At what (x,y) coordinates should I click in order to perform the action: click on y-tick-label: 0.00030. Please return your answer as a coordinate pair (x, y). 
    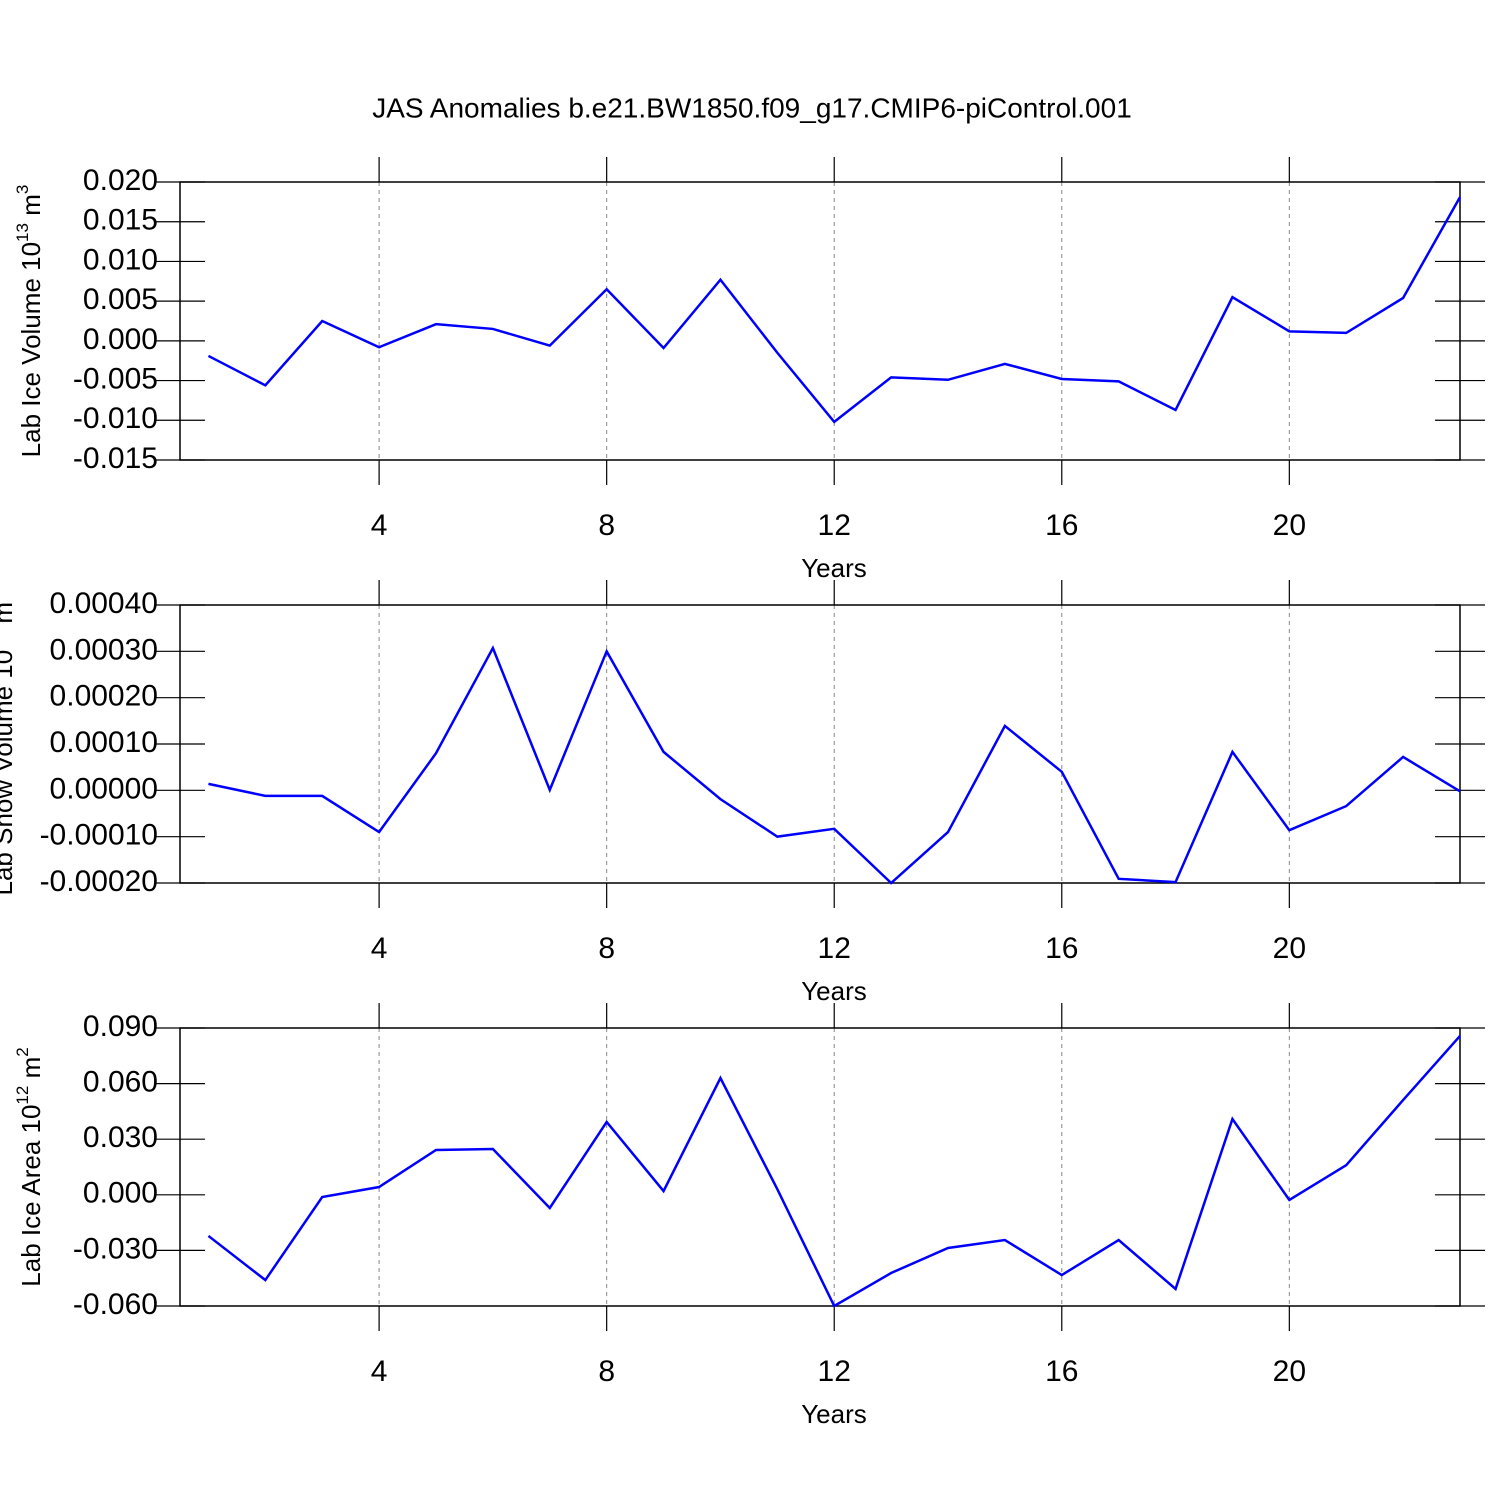
    Looking at the image, I should click on (104, 649).